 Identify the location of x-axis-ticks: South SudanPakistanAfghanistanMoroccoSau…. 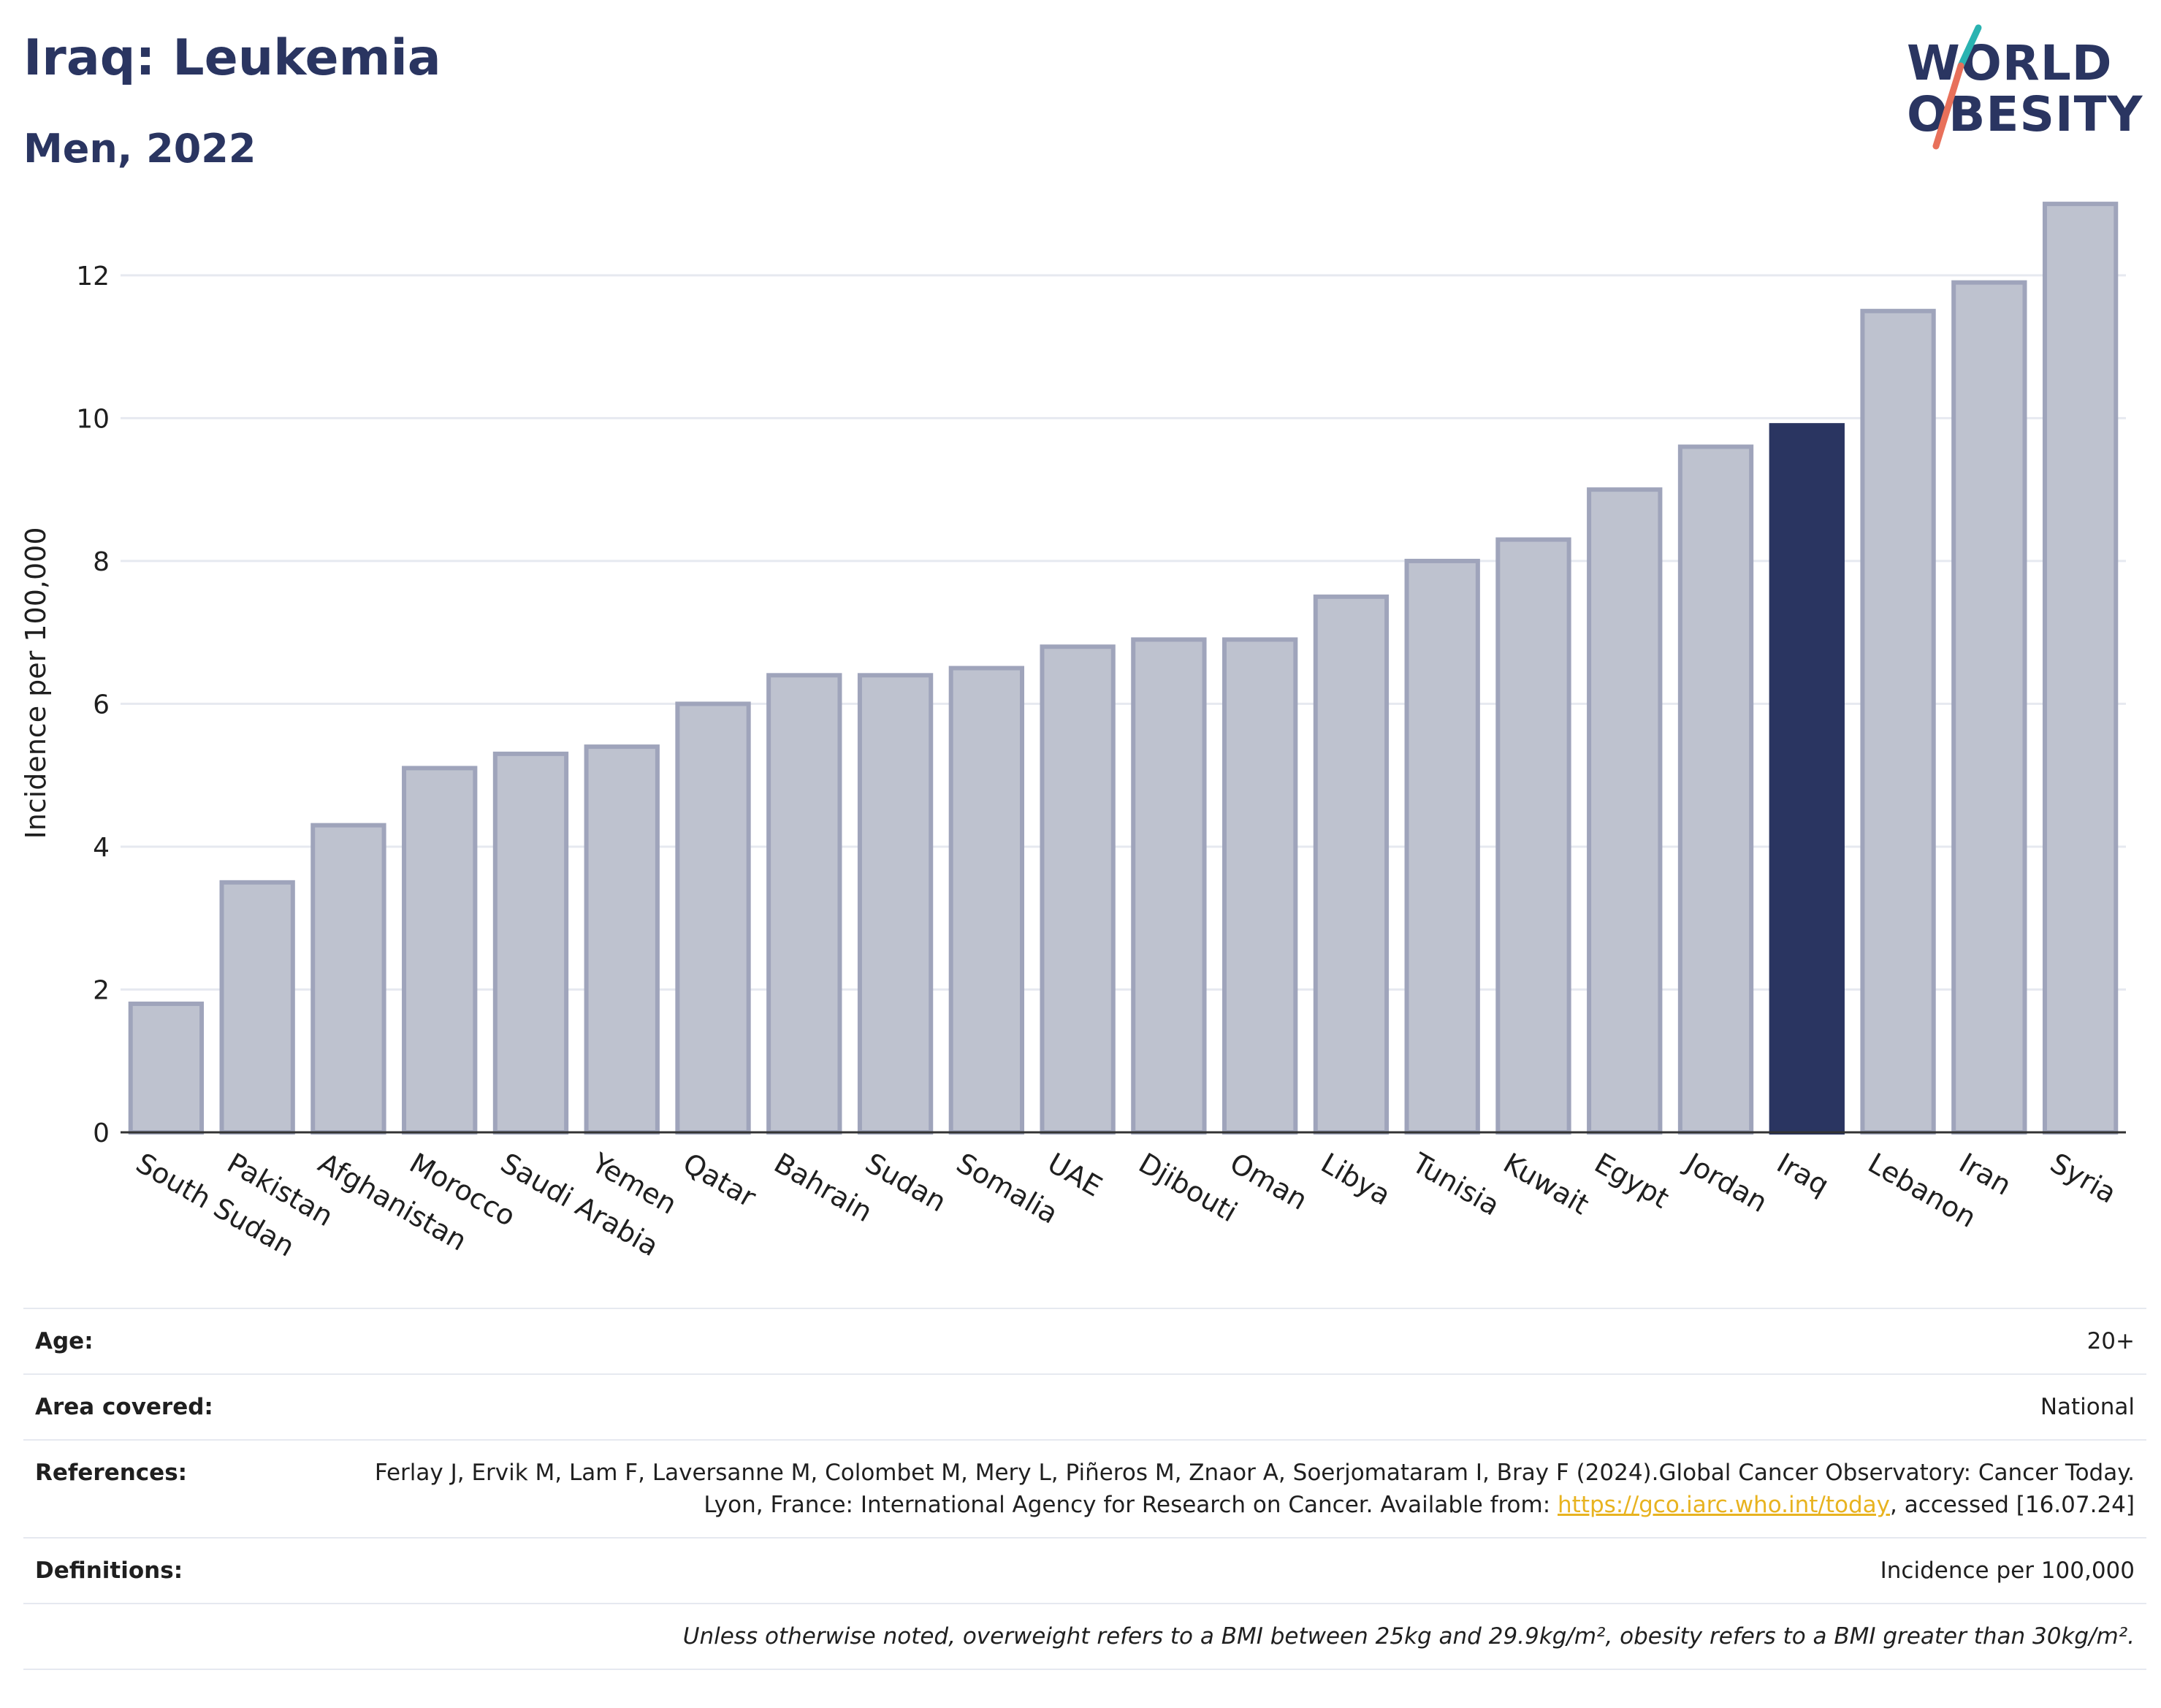
(1126, 1204).